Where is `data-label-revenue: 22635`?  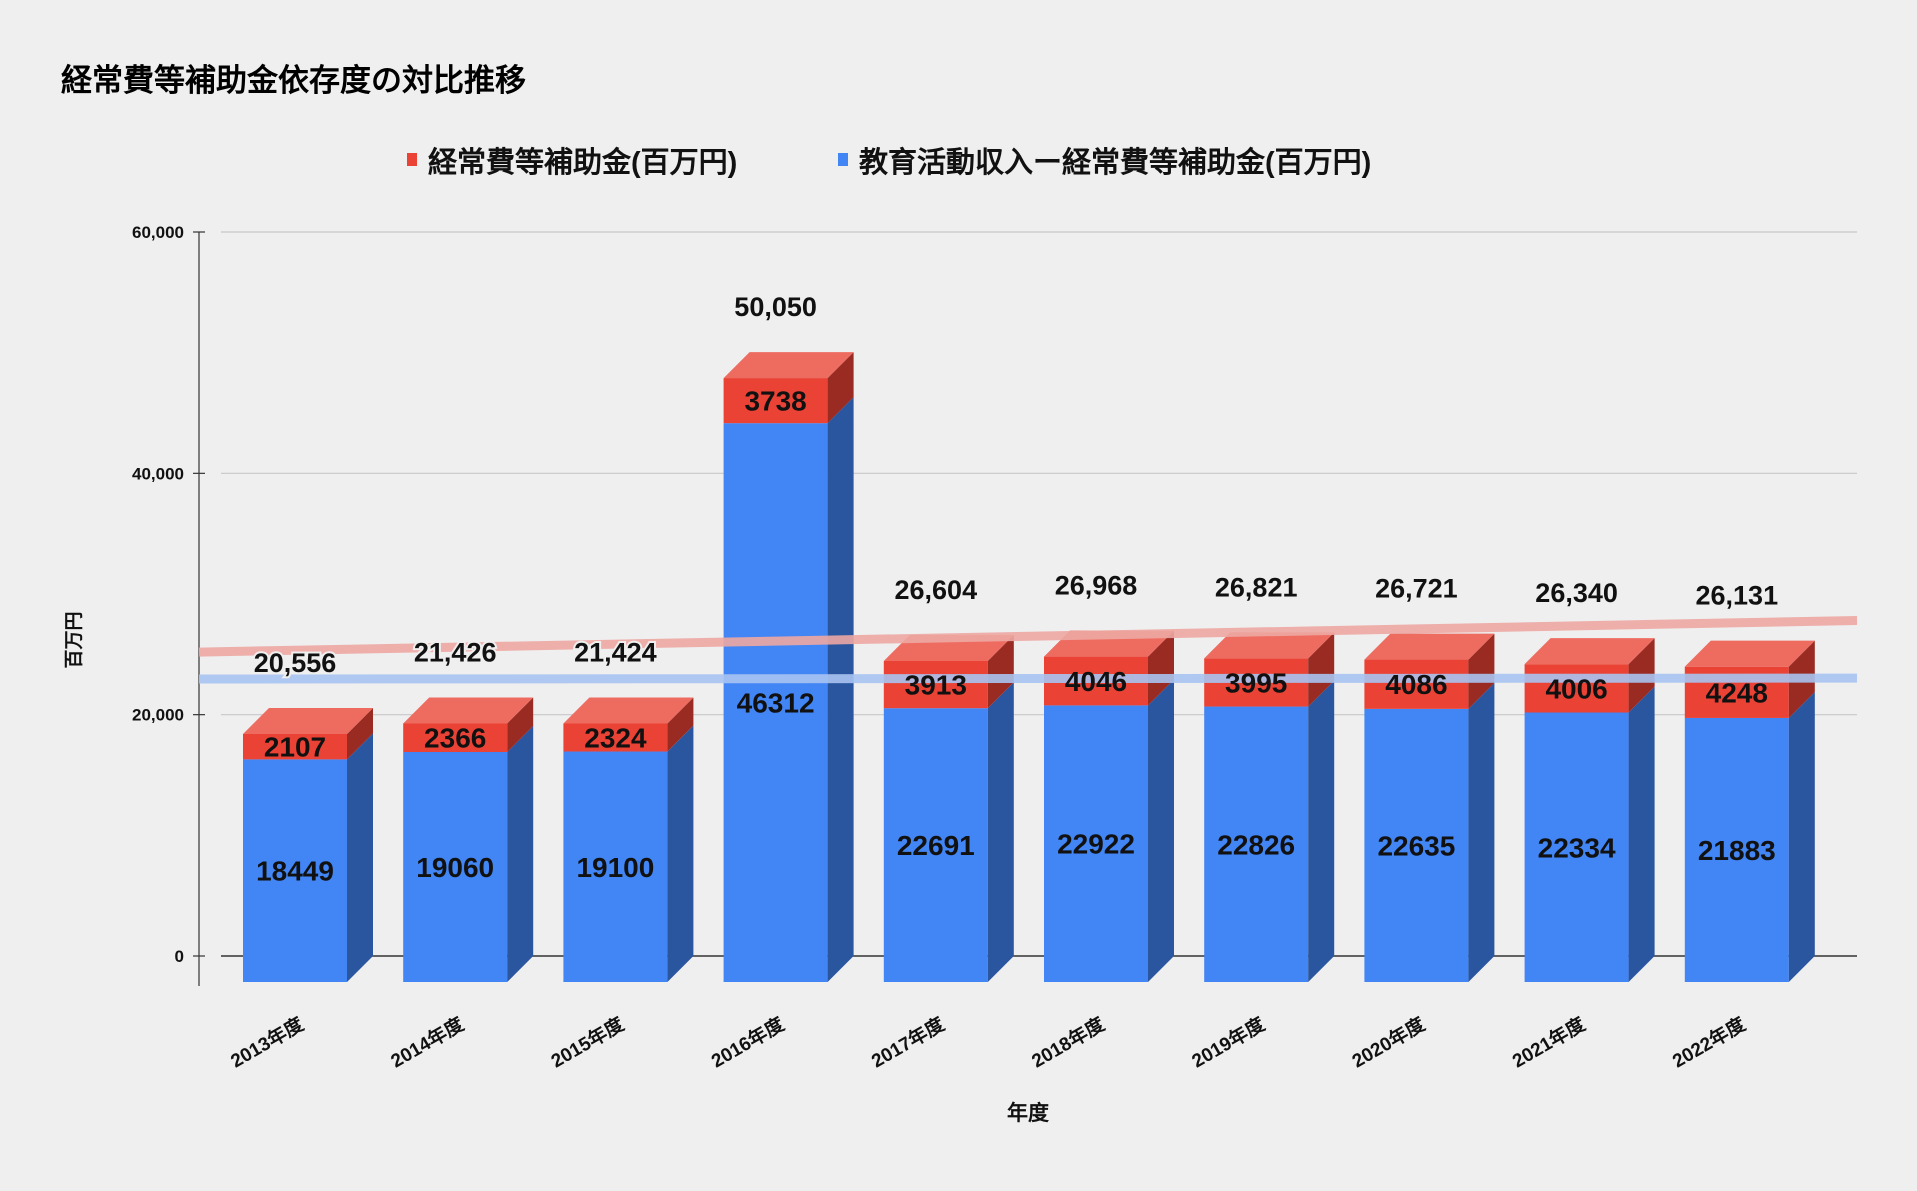
data-label-revenue: 22635 is located at coordinates (1416, 845).